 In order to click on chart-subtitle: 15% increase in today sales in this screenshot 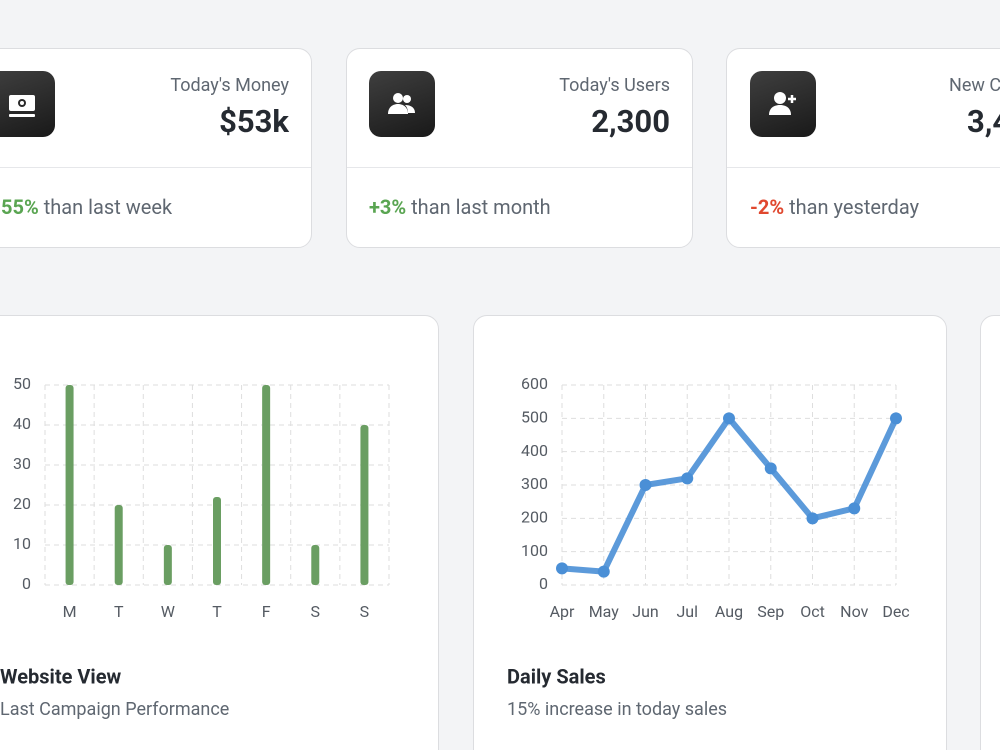, I will do `click(617, 709)`.